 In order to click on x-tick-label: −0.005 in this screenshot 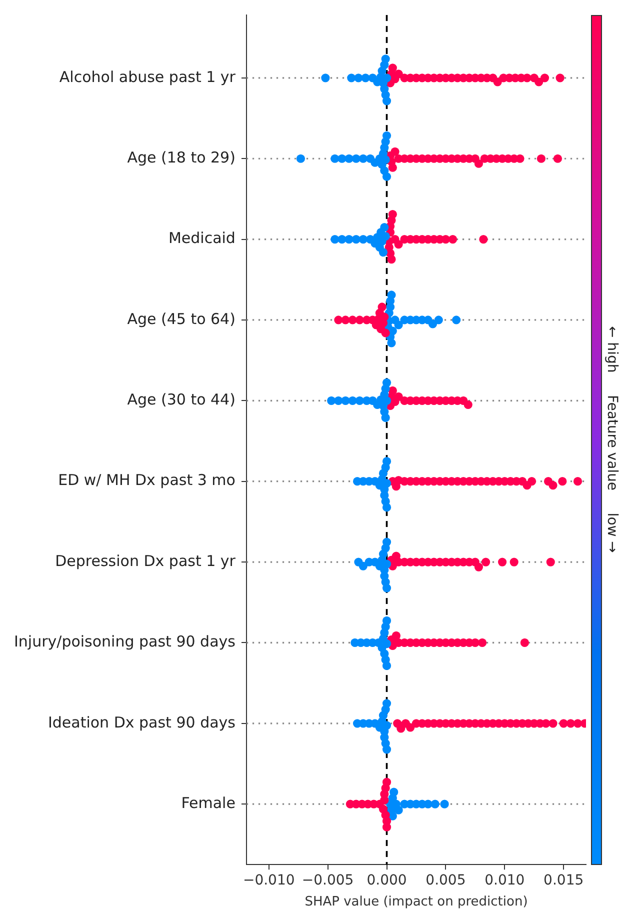, I will do `click(328, 880)`.